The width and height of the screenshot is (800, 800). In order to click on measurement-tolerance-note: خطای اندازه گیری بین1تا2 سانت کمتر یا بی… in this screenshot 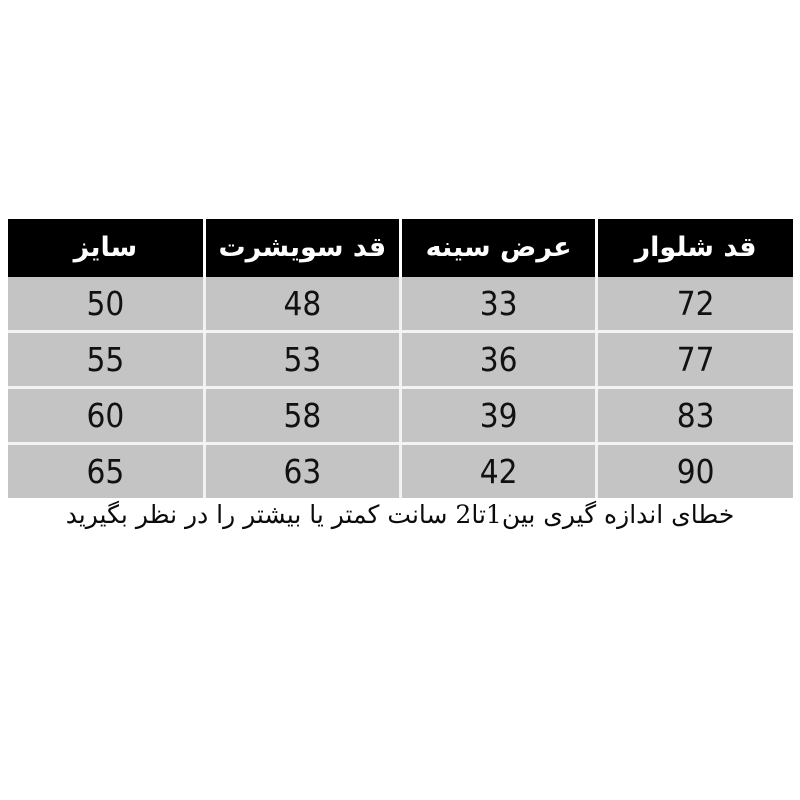, I will do `click(400, 514)`.